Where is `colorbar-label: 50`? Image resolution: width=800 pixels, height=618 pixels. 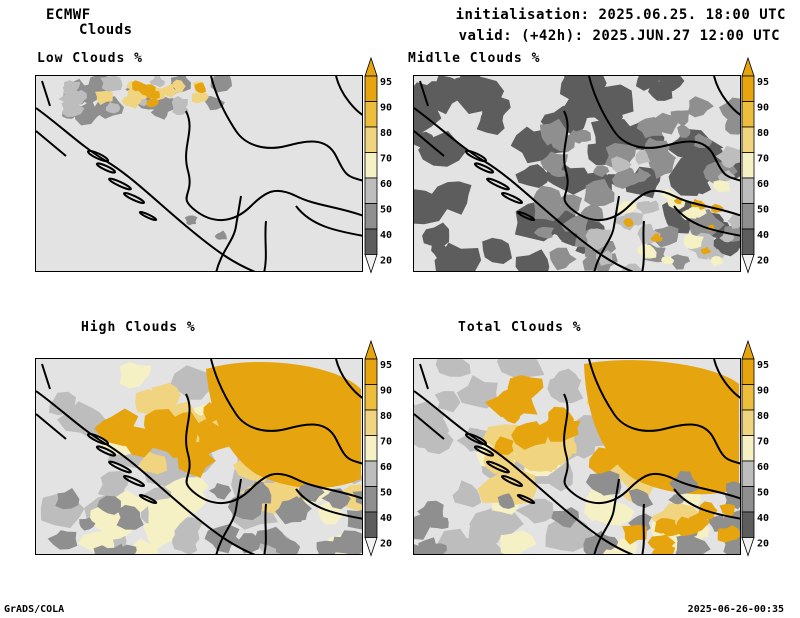
colorbar-label: 50 is located at coordinates (763, 493).